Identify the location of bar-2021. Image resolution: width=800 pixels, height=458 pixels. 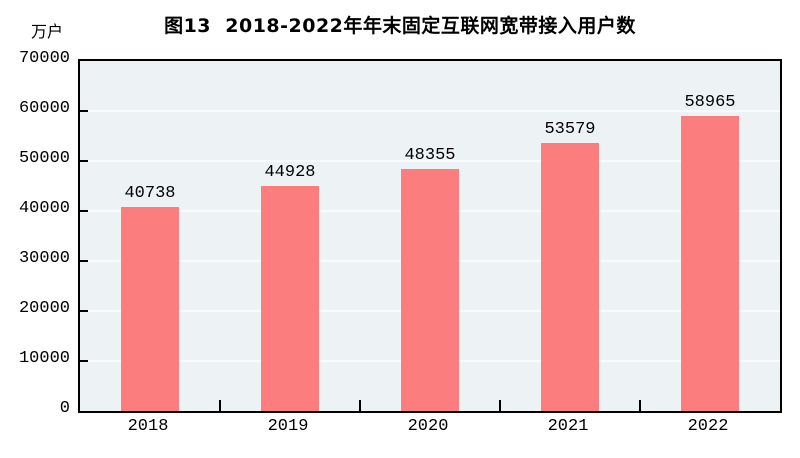
(570, 277).